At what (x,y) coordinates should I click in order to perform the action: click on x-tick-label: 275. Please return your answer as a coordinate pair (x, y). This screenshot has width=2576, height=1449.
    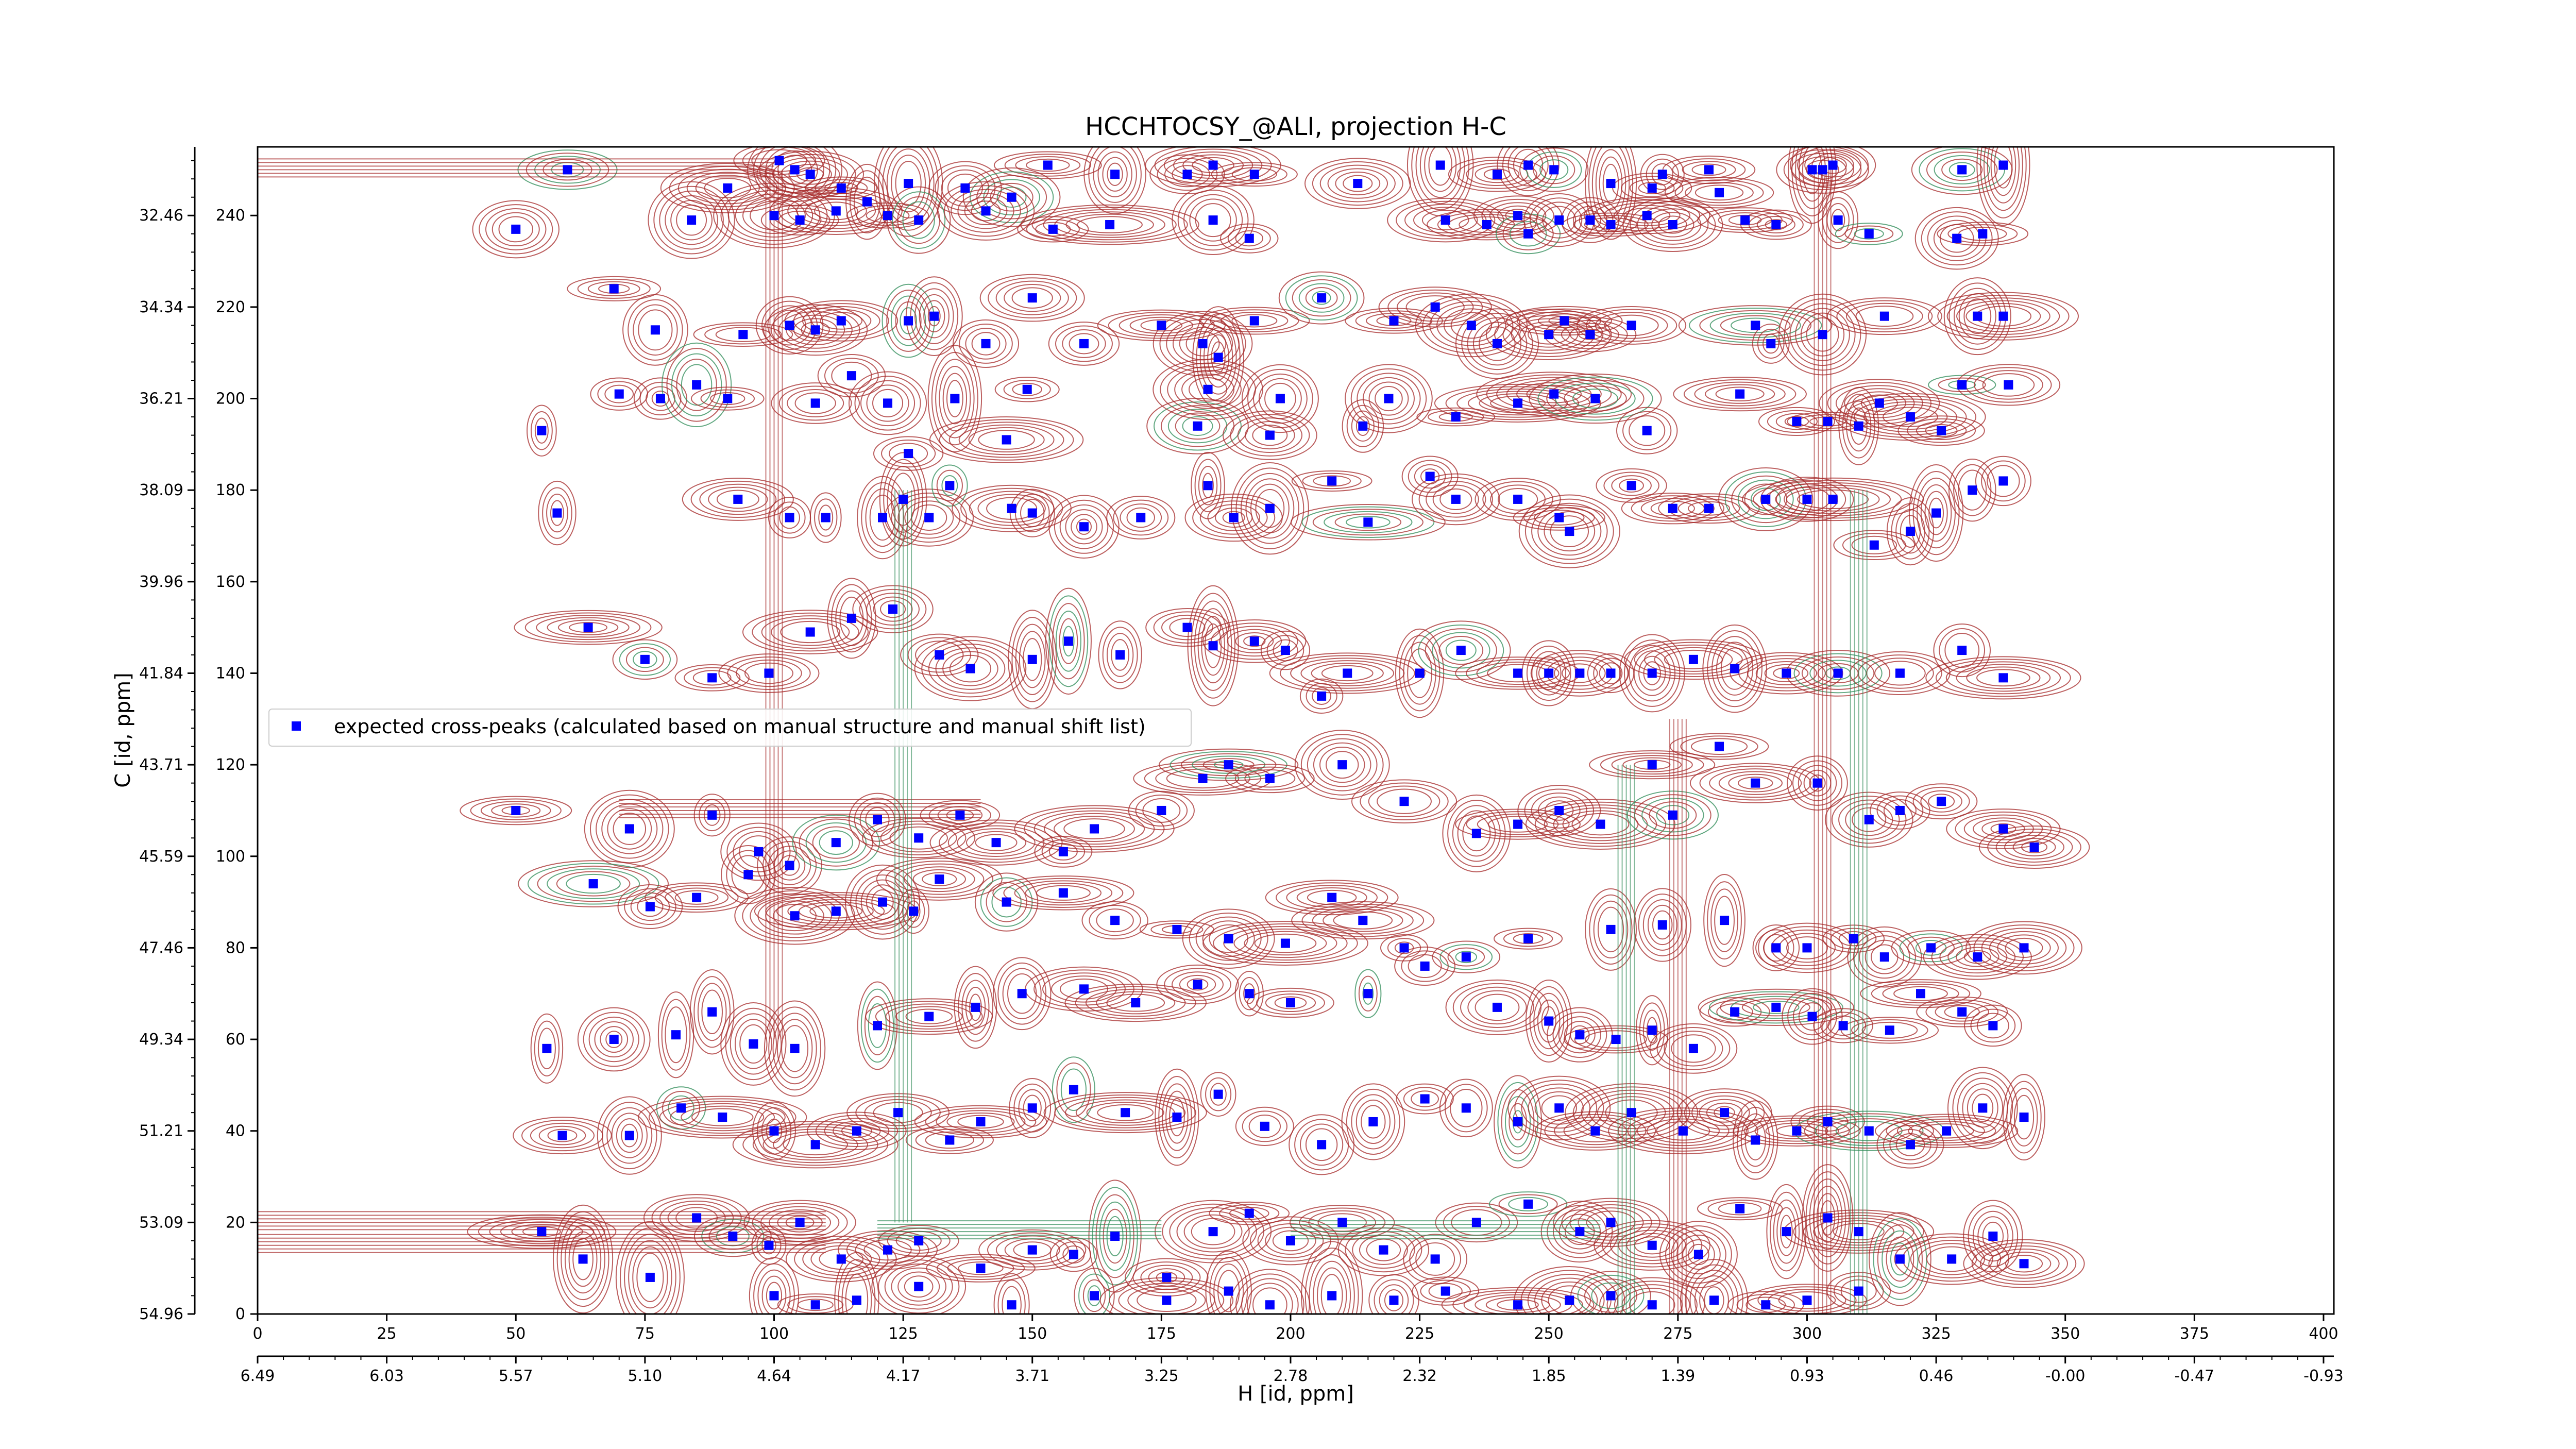
    Looking at the image, I should click on (1678, 1334).